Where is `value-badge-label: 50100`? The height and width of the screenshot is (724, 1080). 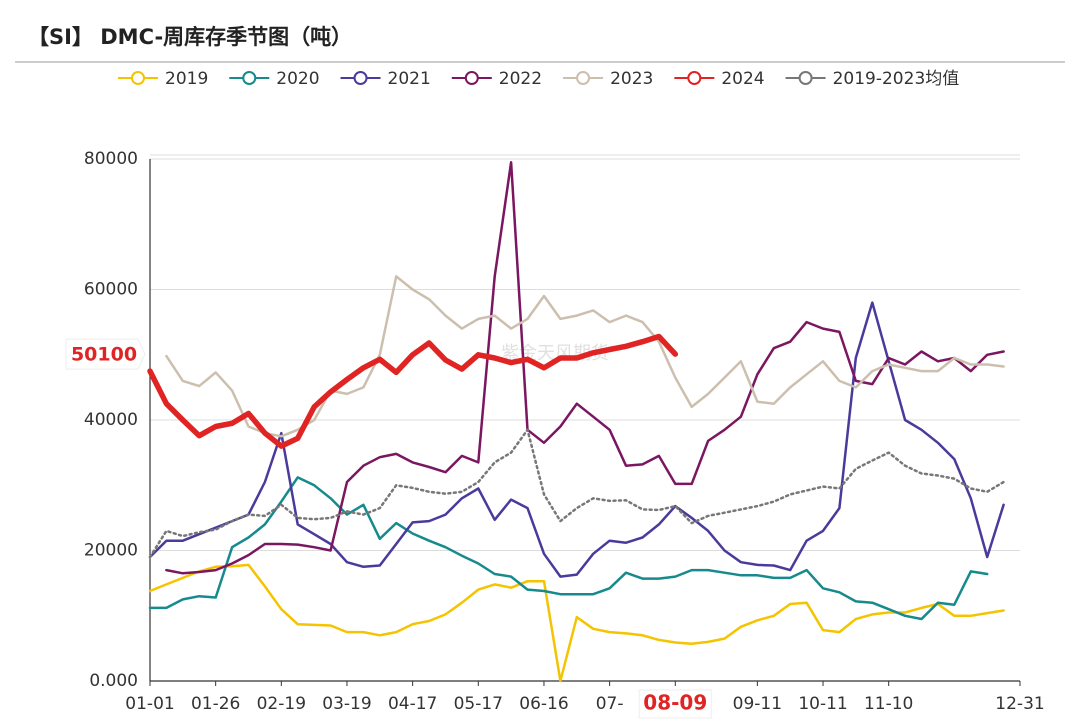
value-badge-label: 50100 is located at coordinates (104, 355).